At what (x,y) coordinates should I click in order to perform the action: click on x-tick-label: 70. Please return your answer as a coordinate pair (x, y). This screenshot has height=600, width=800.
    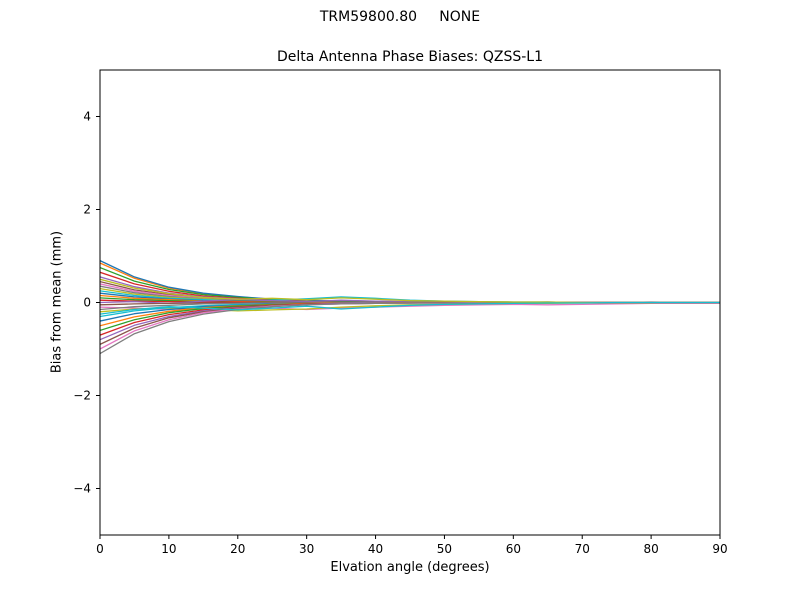
    Looking at the image, I should click on (582, 549).